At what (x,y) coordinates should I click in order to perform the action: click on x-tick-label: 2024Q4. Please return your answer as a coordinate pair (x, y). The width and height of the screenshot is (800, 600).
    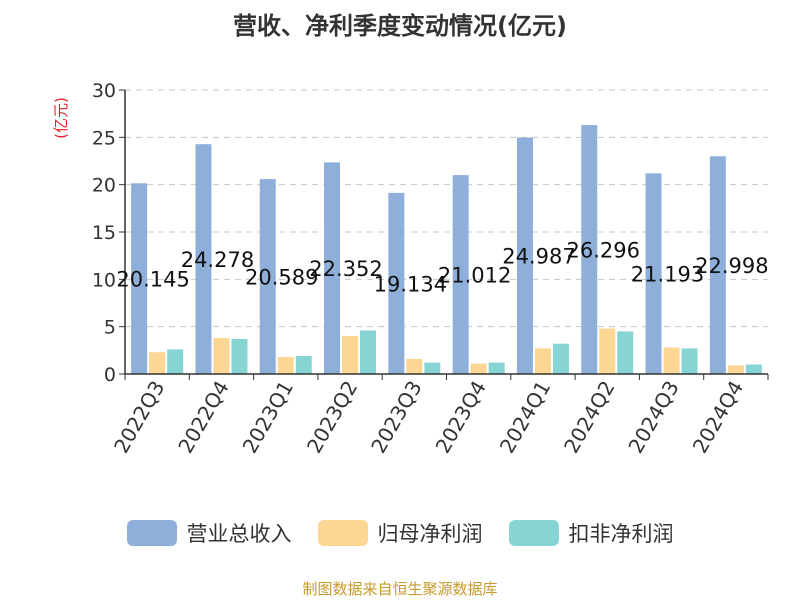
    Looking at the image, I should click on (718, 417).